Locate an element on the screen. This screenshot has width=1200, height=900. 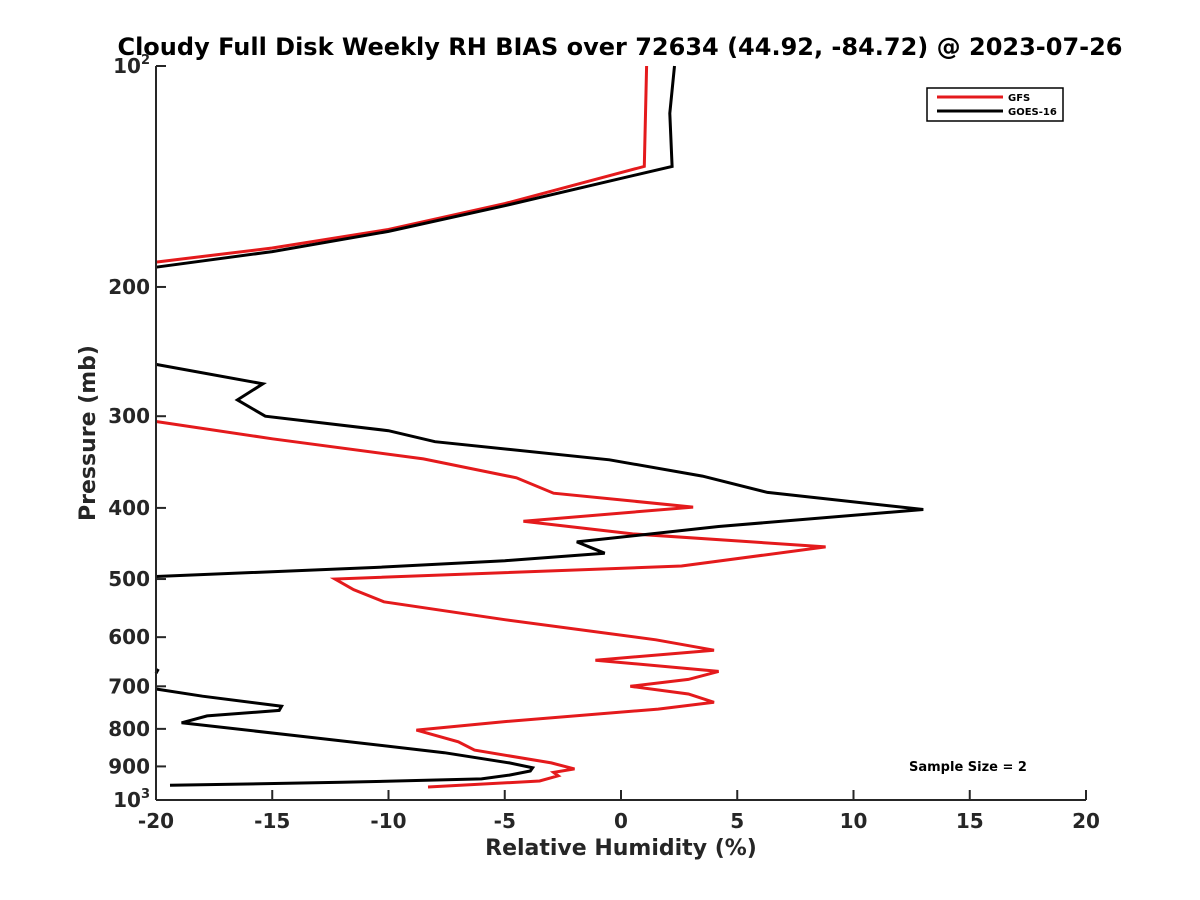
x-tick-label: 15 is located at coordinates (970, 821).